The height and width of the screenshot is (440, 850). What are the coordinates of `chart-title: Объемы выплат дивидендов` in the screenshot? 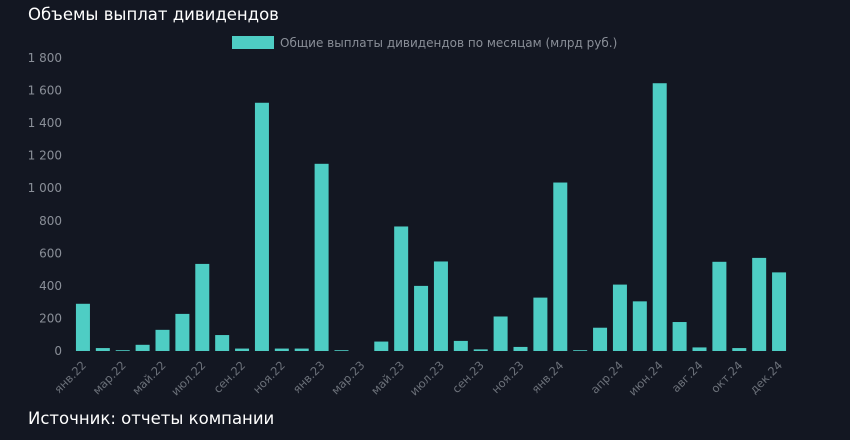 It's located at (153, 14).